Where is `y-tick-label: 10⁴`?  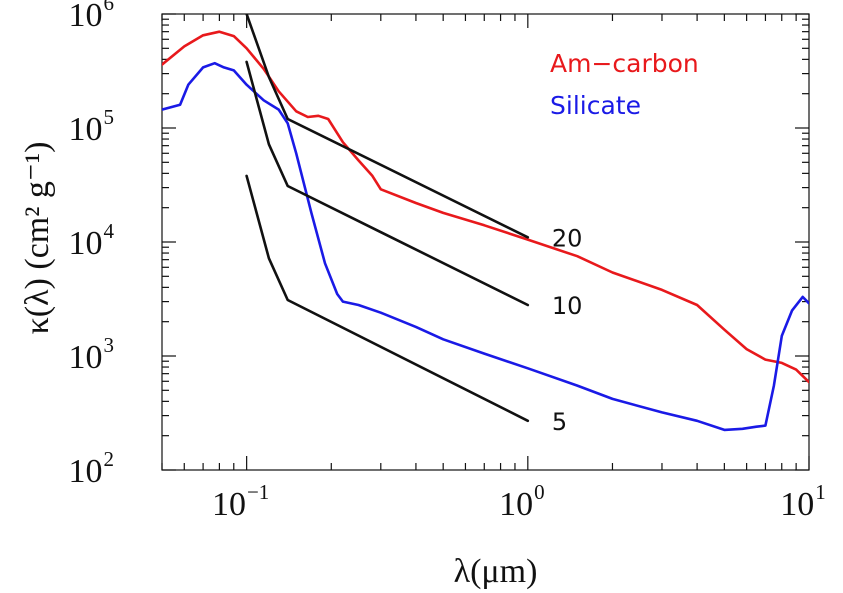 y-tick-label: 10⁴ is located at coordinates (92, 240).